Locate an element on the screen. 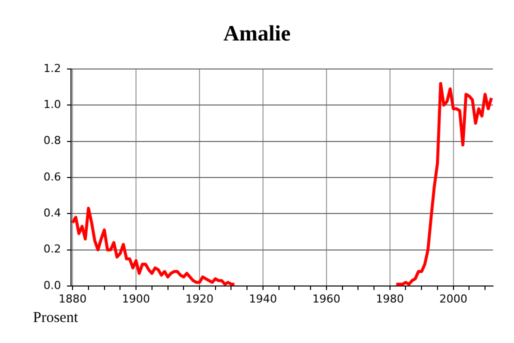  y-tick-label: 0.6 is located at coordinates (52, 177).